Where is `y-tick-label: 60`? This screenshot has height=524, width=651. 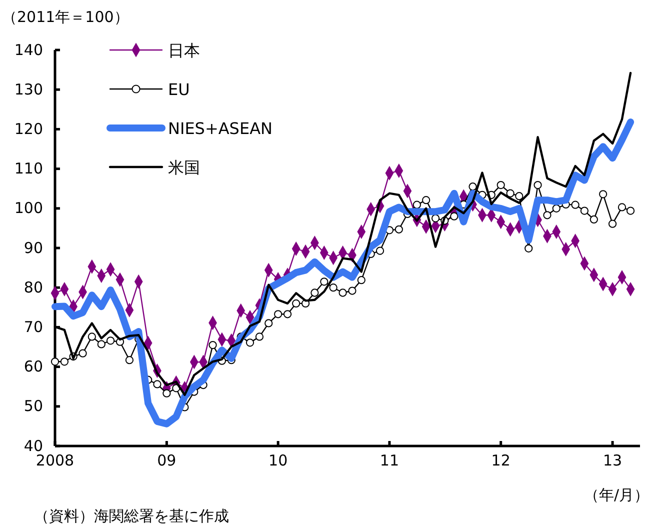 y-tick-label: 60 is located at coordinates (33, 367).